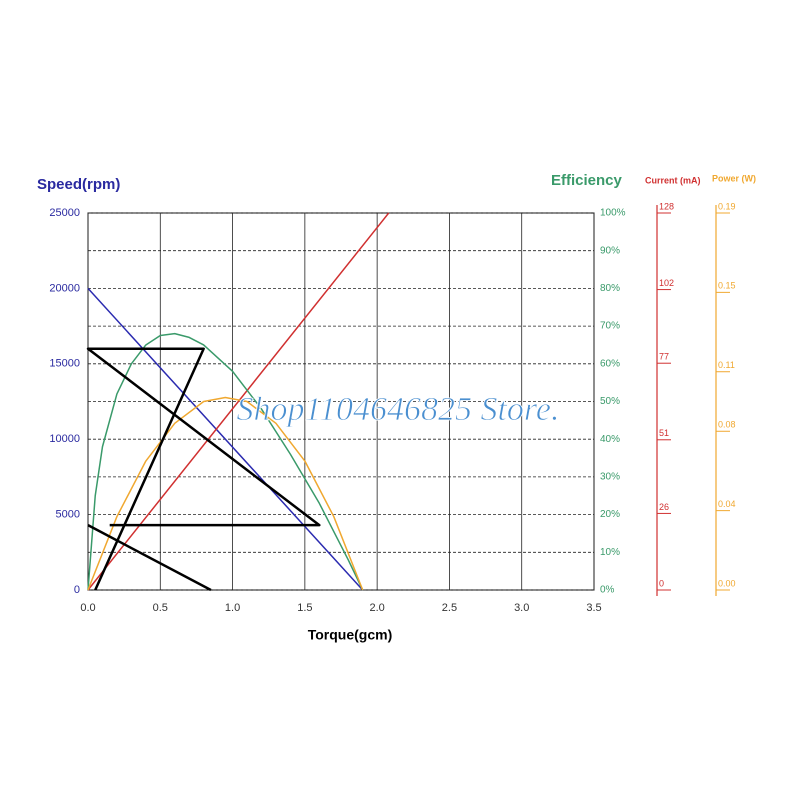 The width and height of the screenshot is (800, 805). Describe the element at coordinates (587, 180) in the screenshot. I see `efficiency-axis-title: Efficiency` at that location.